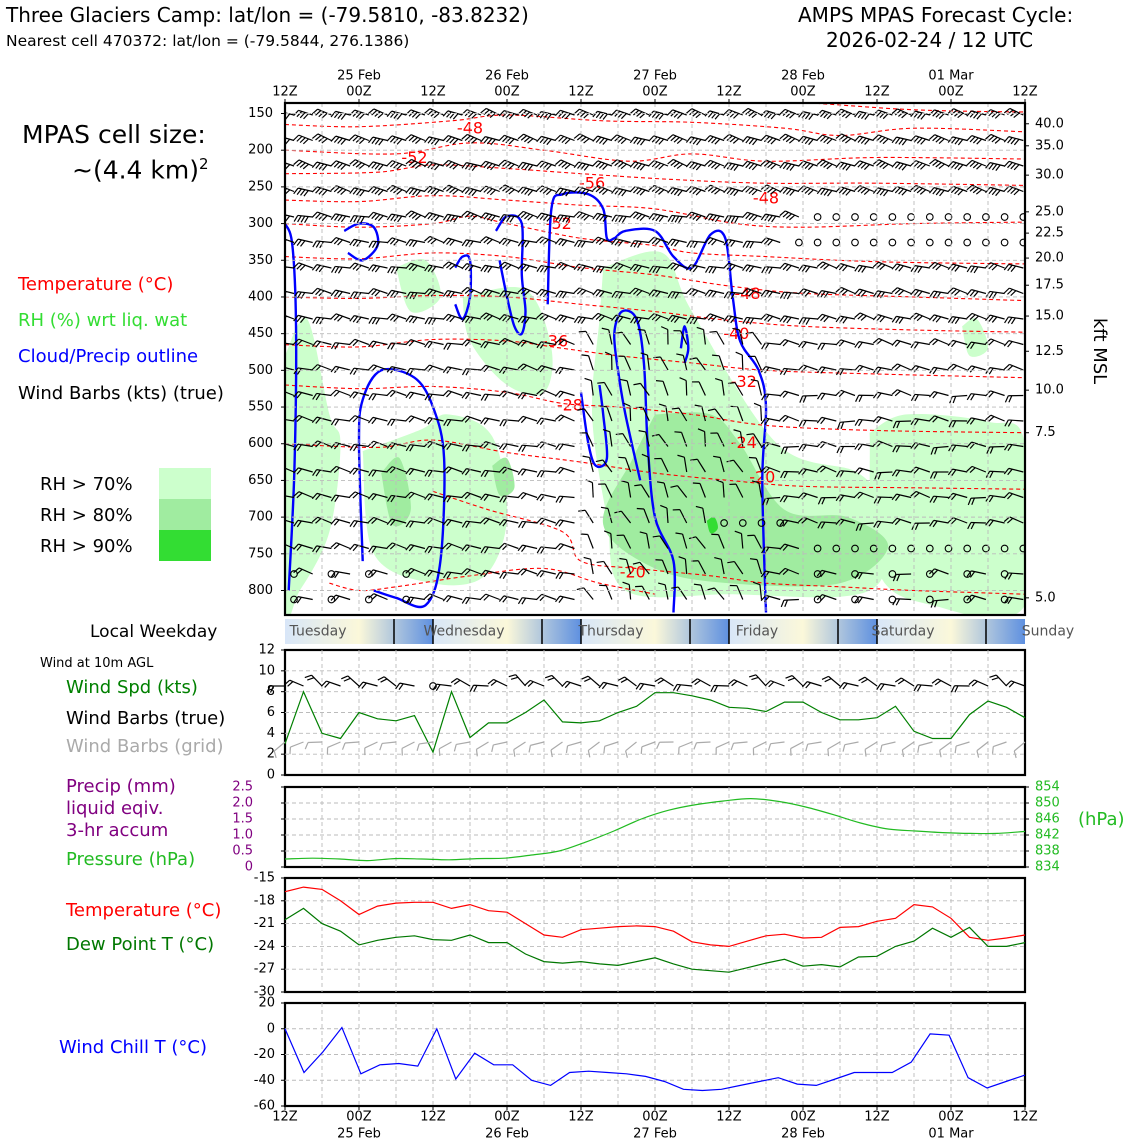  I want to click on top-time-tick-label: 00Z, so click(951, 92).